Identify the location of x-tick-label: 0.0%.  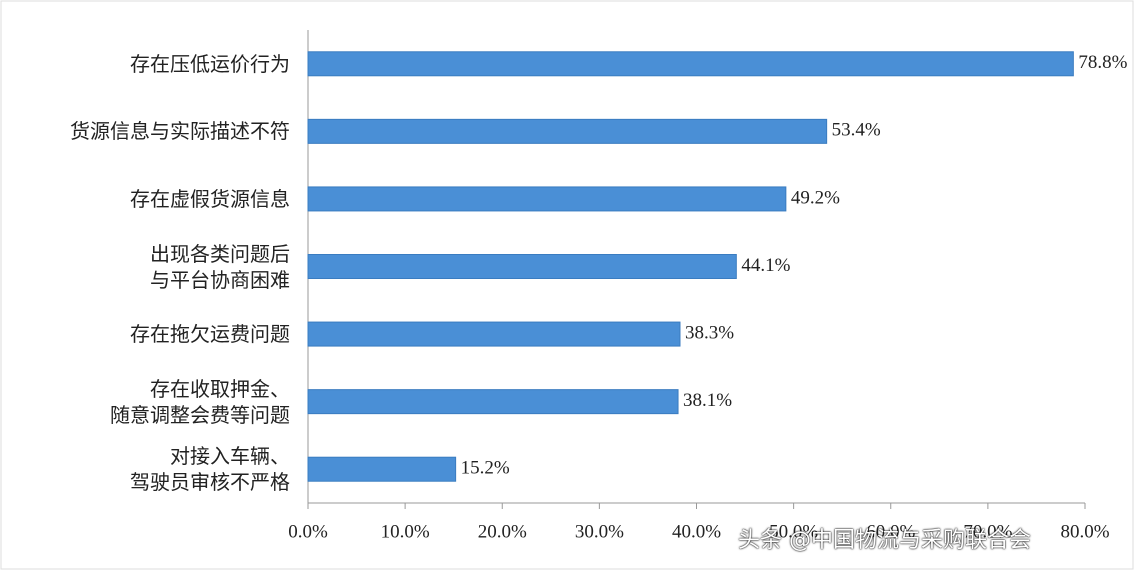
(308, 531).